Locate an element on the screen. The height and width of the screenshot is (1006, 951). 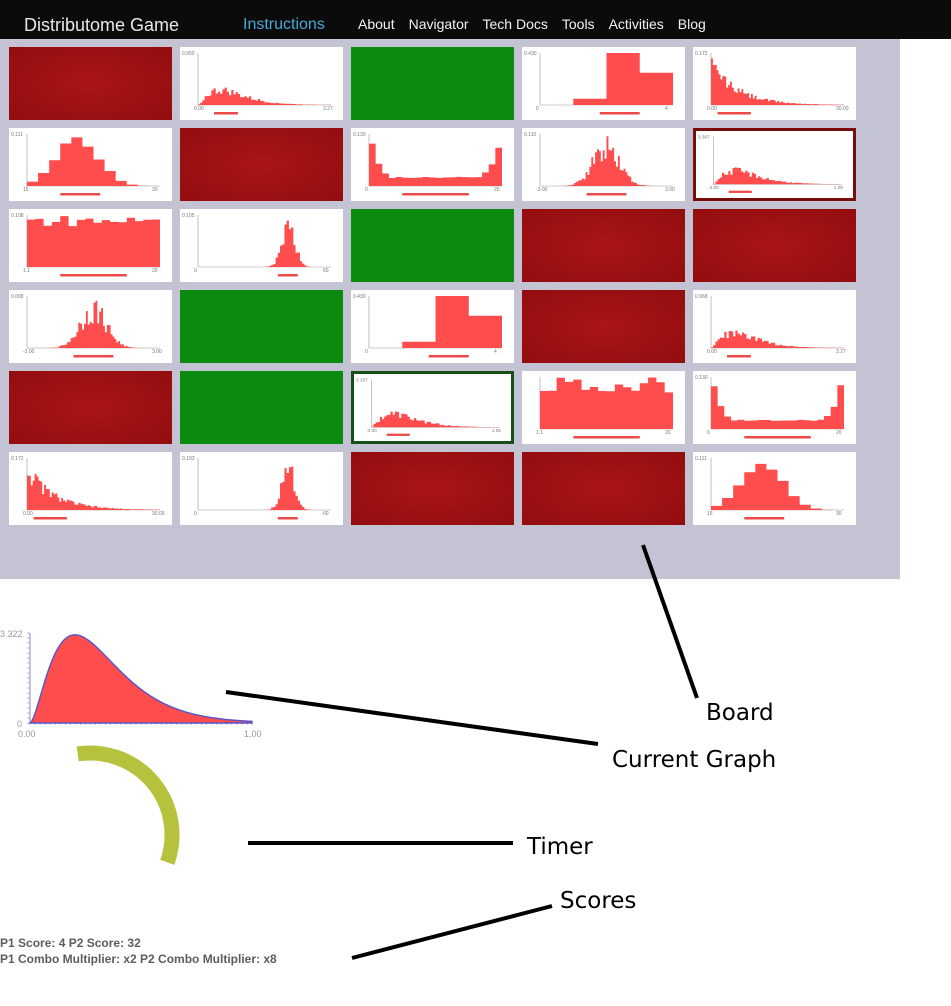
current-graph-pointer-line is located at coordinates (412, 718).